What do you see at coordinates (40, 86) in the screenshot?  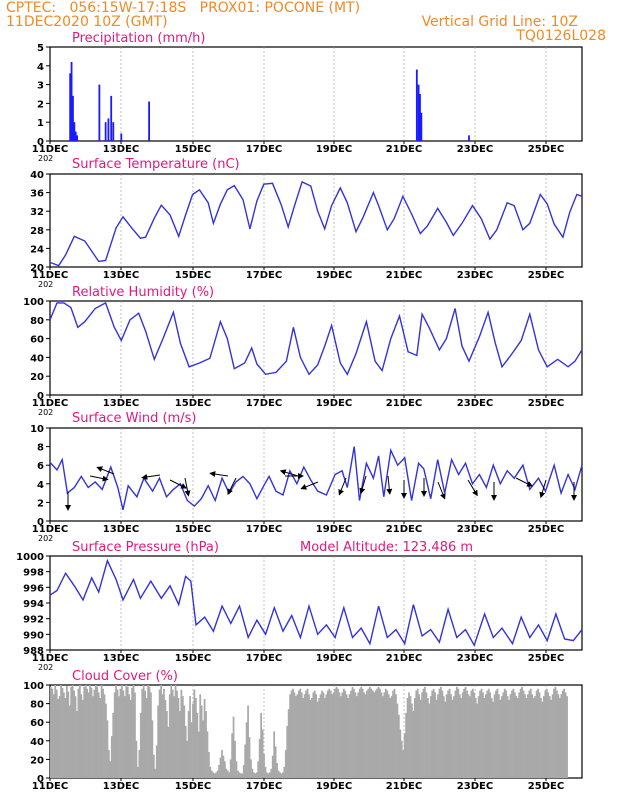 I see `y-tick-label: 3` at bounding box center [40, 86].